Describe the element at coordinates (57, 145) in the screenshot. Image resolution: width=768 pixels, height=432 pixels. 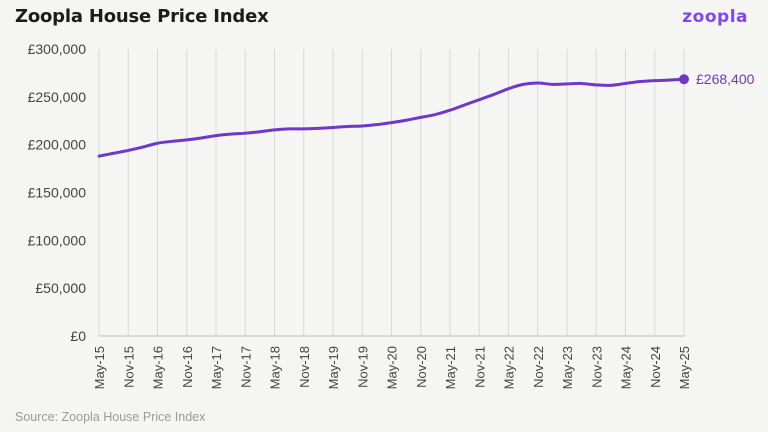
I see `y-tick-label: £200,000` at that location.